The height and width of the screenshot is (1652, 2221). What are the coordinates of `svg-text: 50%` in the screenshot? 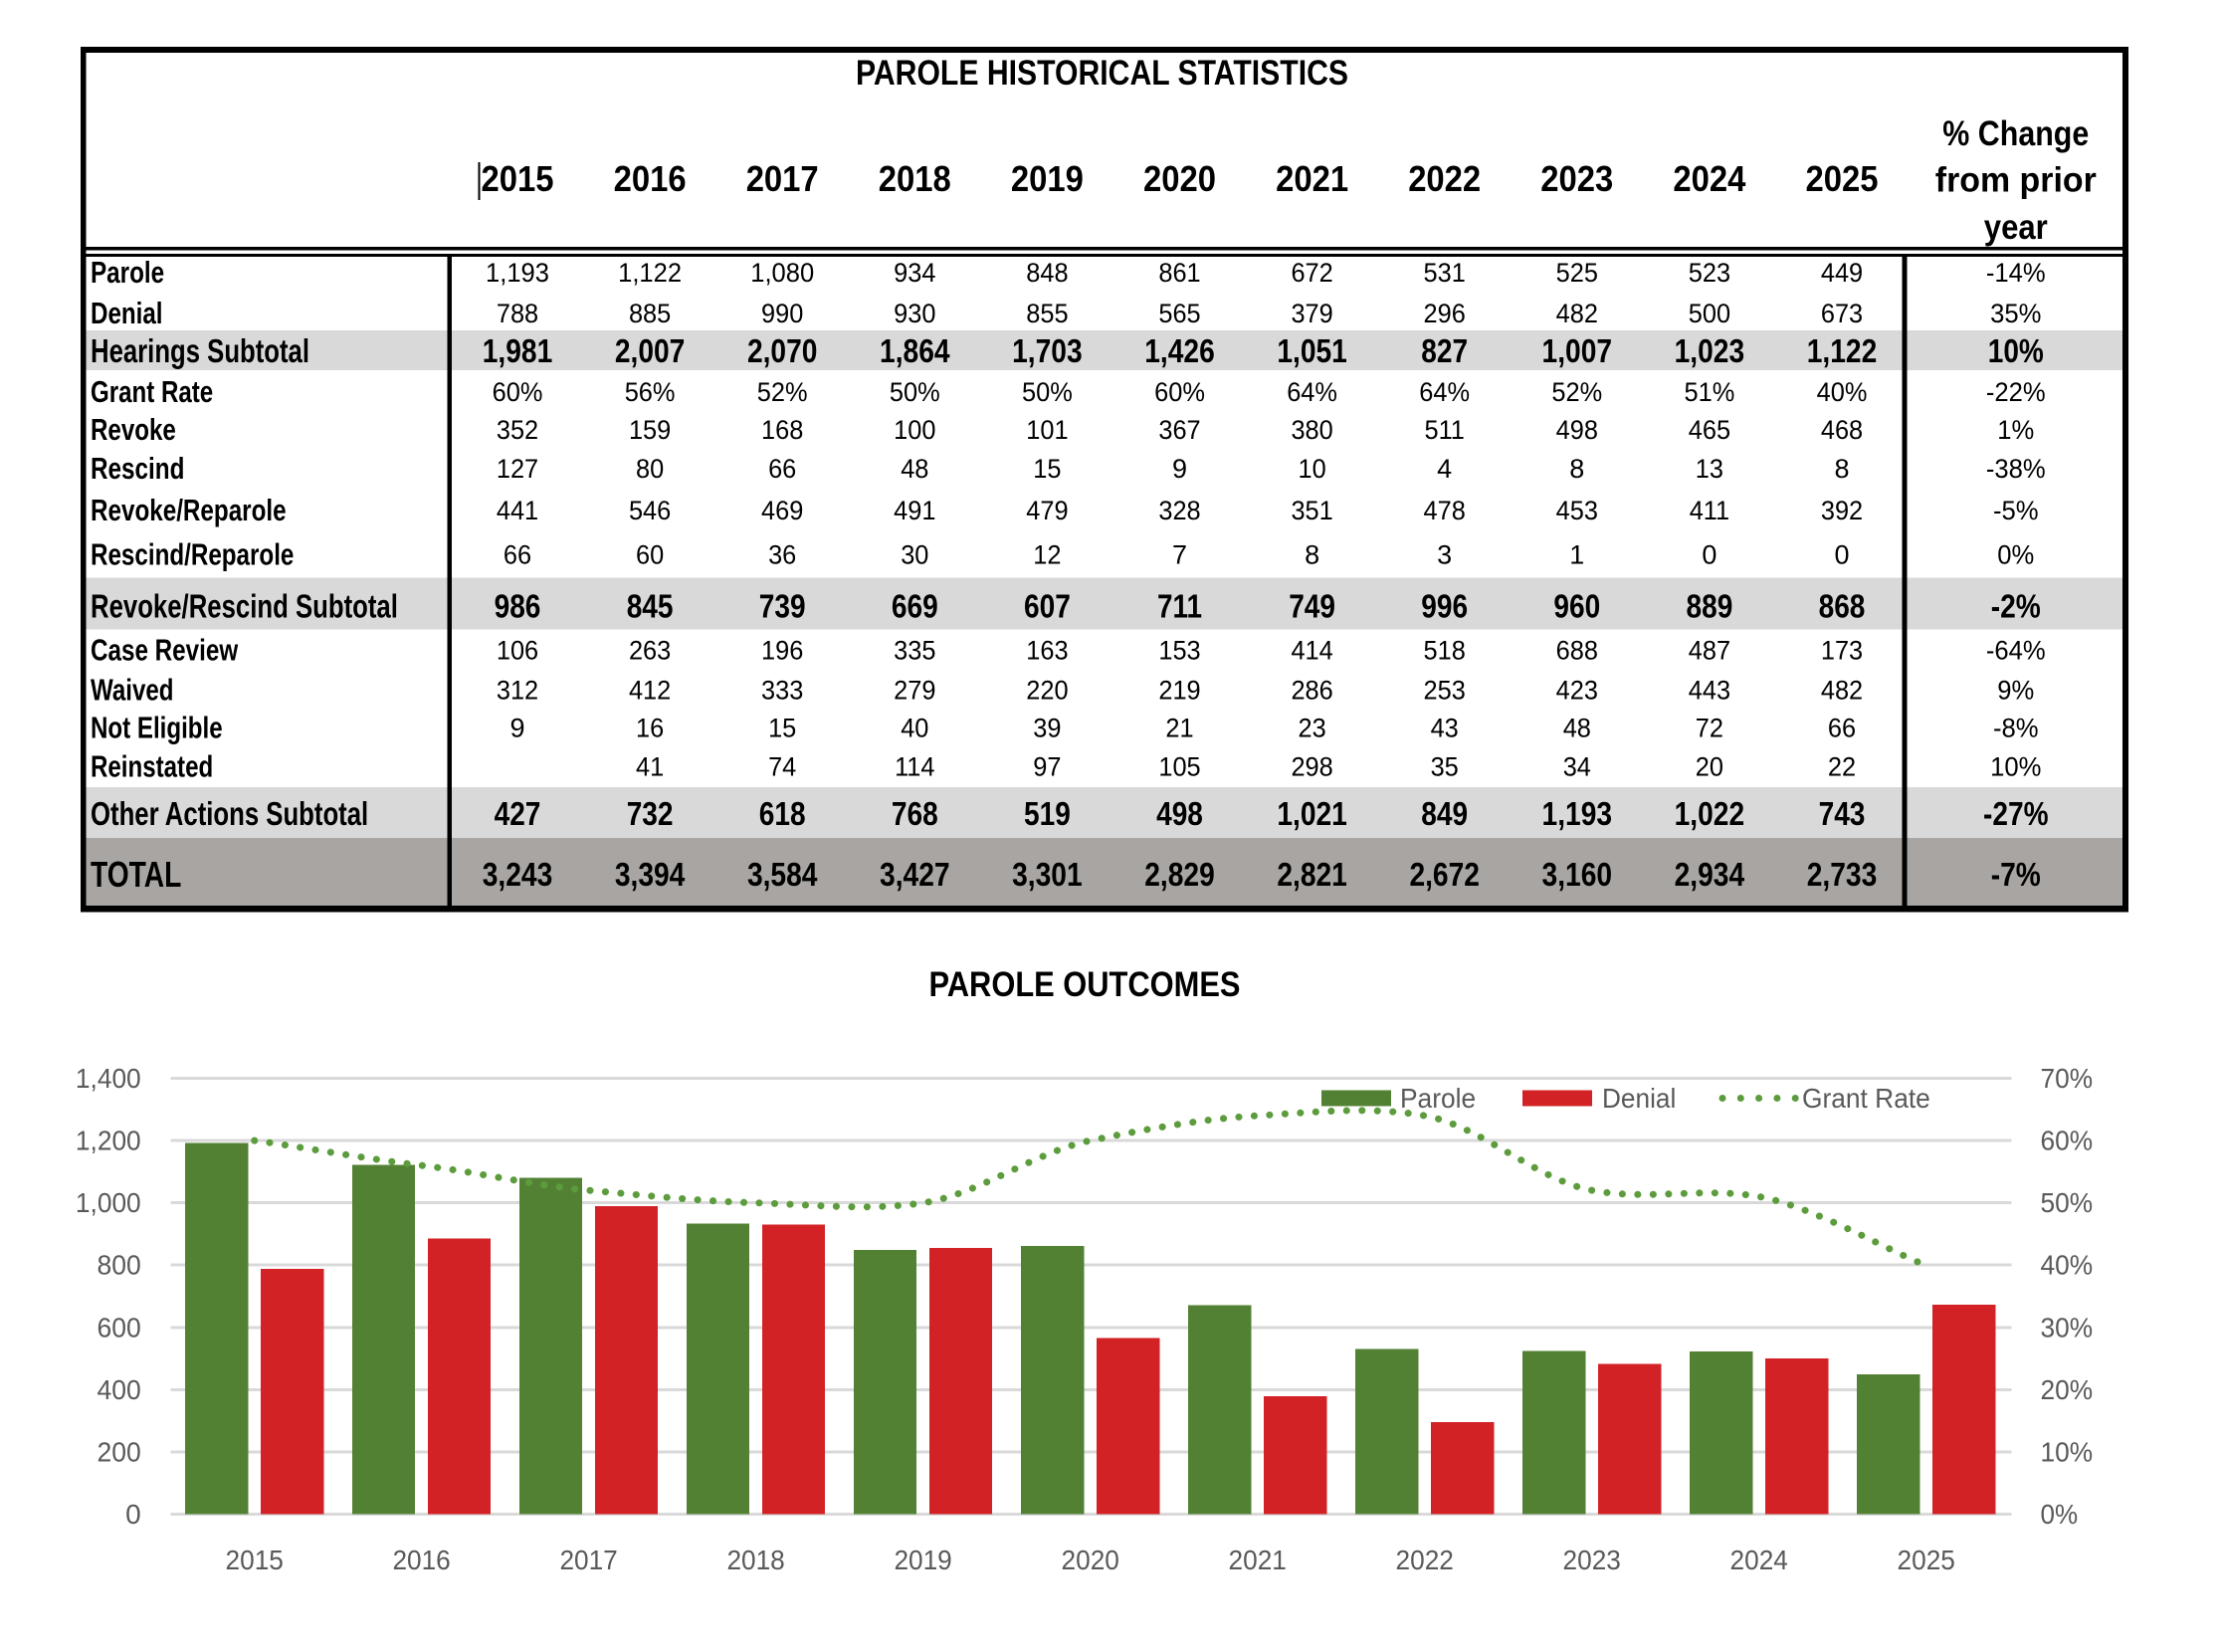 It's located at (1047, 392).